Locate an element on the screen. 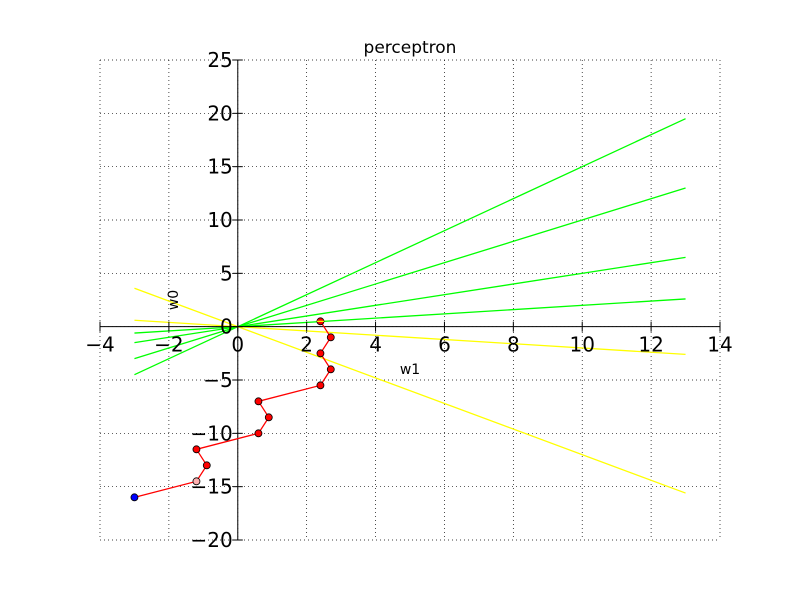  y-tick-label-8: 20 is located at coordinates (219, 113).